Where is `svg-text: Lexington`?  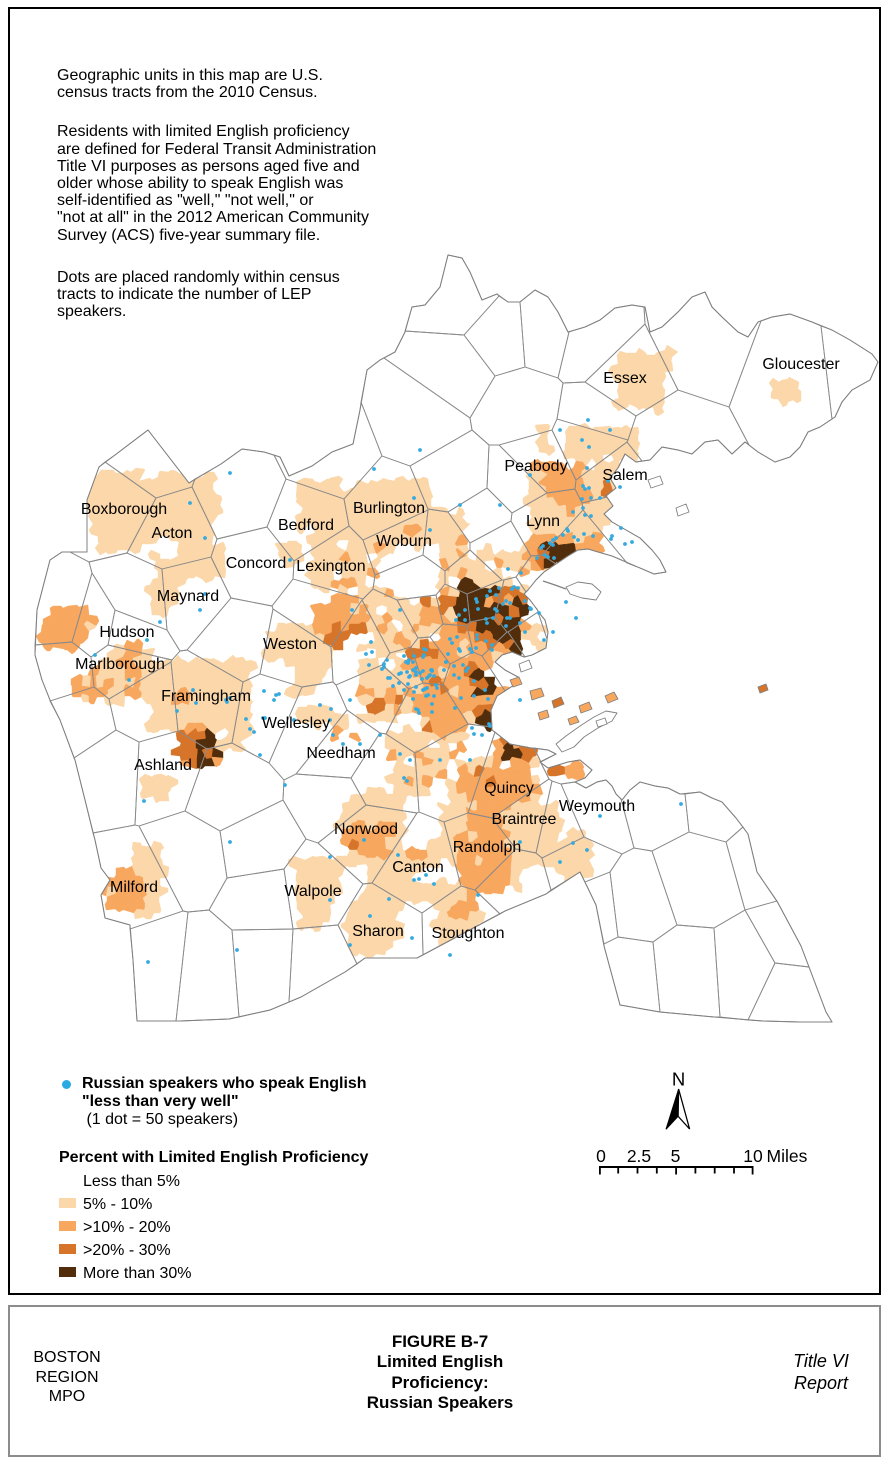 svg-text: Lexington is located at coordinates (330, 566).